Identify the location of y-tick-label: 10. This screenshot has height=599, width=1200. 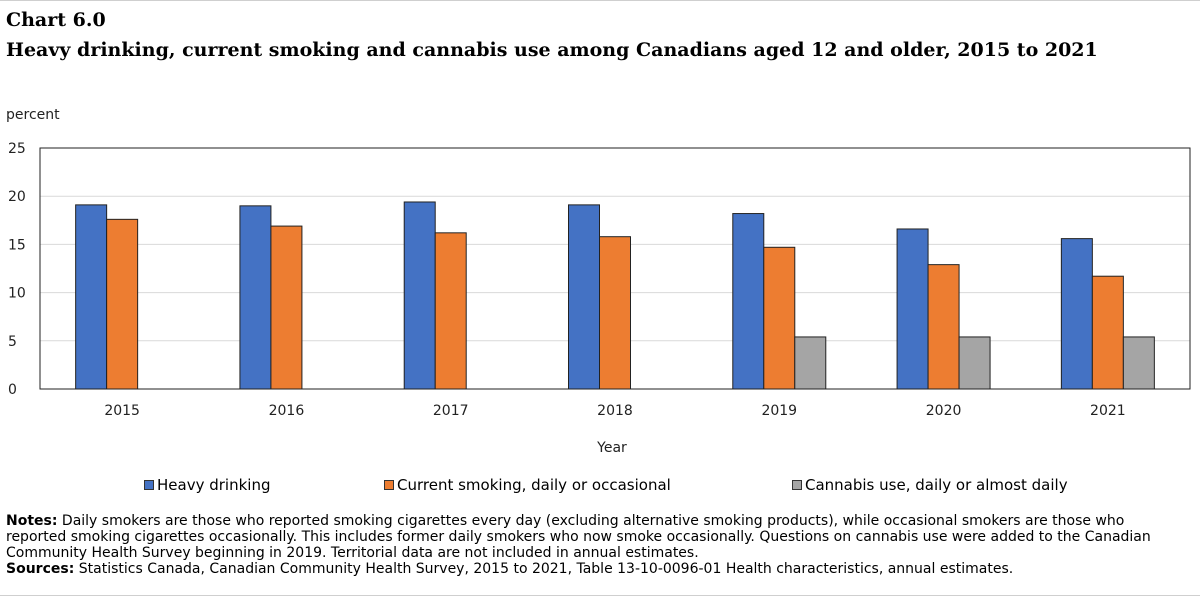
(17, 294).